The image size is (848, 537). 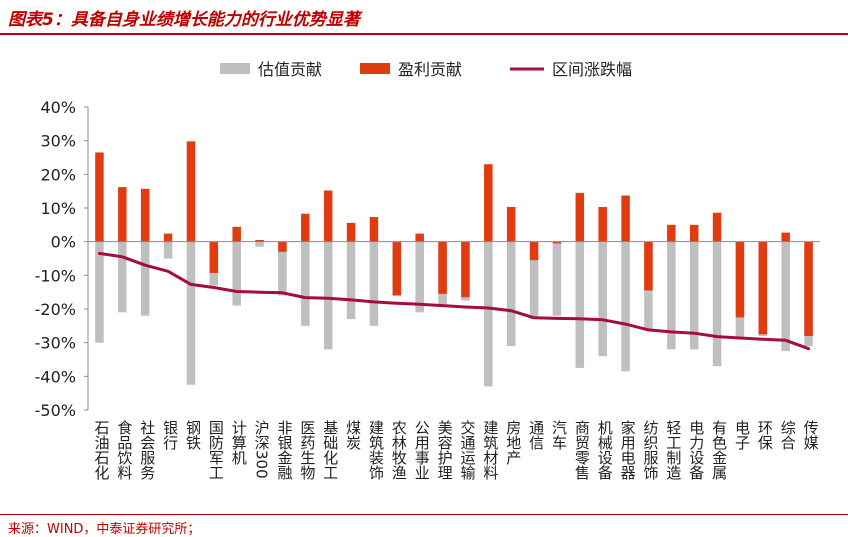 What do you see at coordinates (216, 450) in the screenshot?
I see `x-category-label: 国防军工` at bounding box center [216, 450].